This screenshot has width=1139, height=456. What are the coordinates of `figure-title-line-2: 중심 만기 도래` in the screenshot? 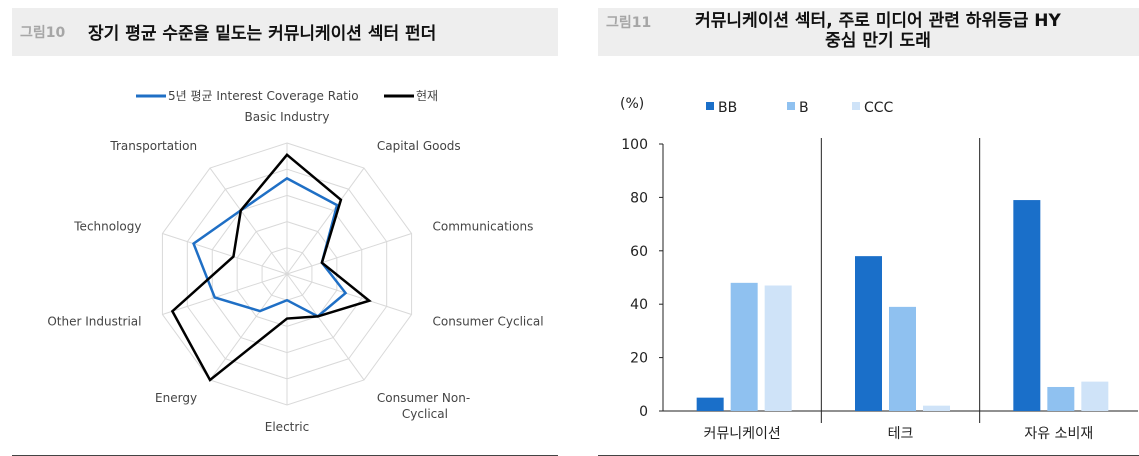 It's located at (878, 41).